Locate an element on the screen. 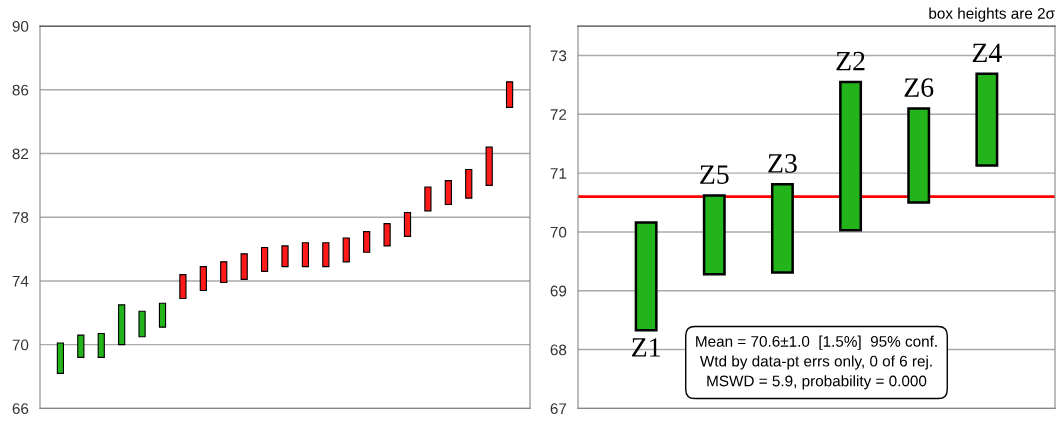 The width and height of the screenshot is (1060, 421). annotation: Mean = 70.6±1.0 [1.5%] 95% conf. Wtd by data-pt errs only, 0 of 6 rej. MSWD = 5.9, probability = 0.000 is located at coordinates (816, 362).